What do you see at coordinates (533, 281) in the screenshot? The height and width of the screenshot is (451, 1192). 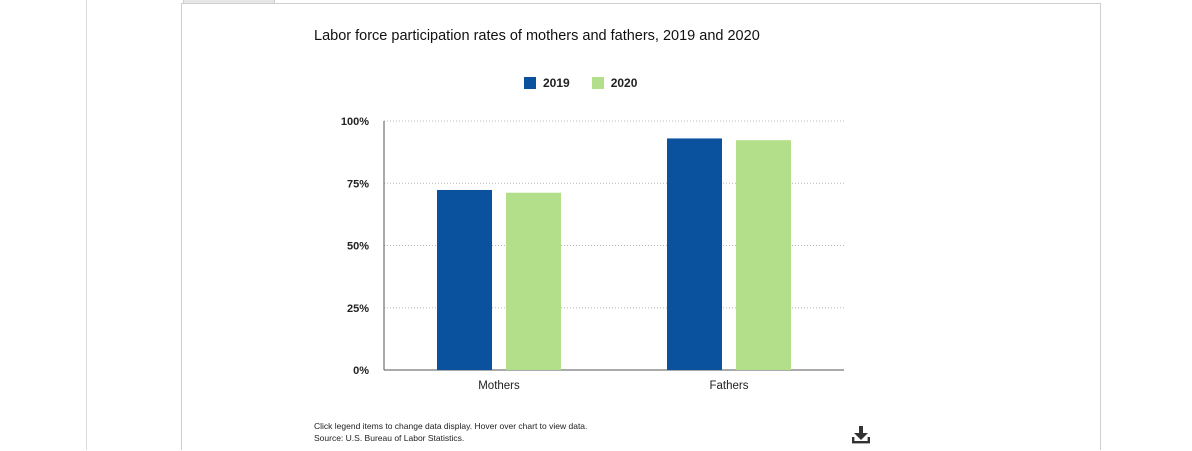 I see `bar-mothers-2020` at bounding box center [533, 281].